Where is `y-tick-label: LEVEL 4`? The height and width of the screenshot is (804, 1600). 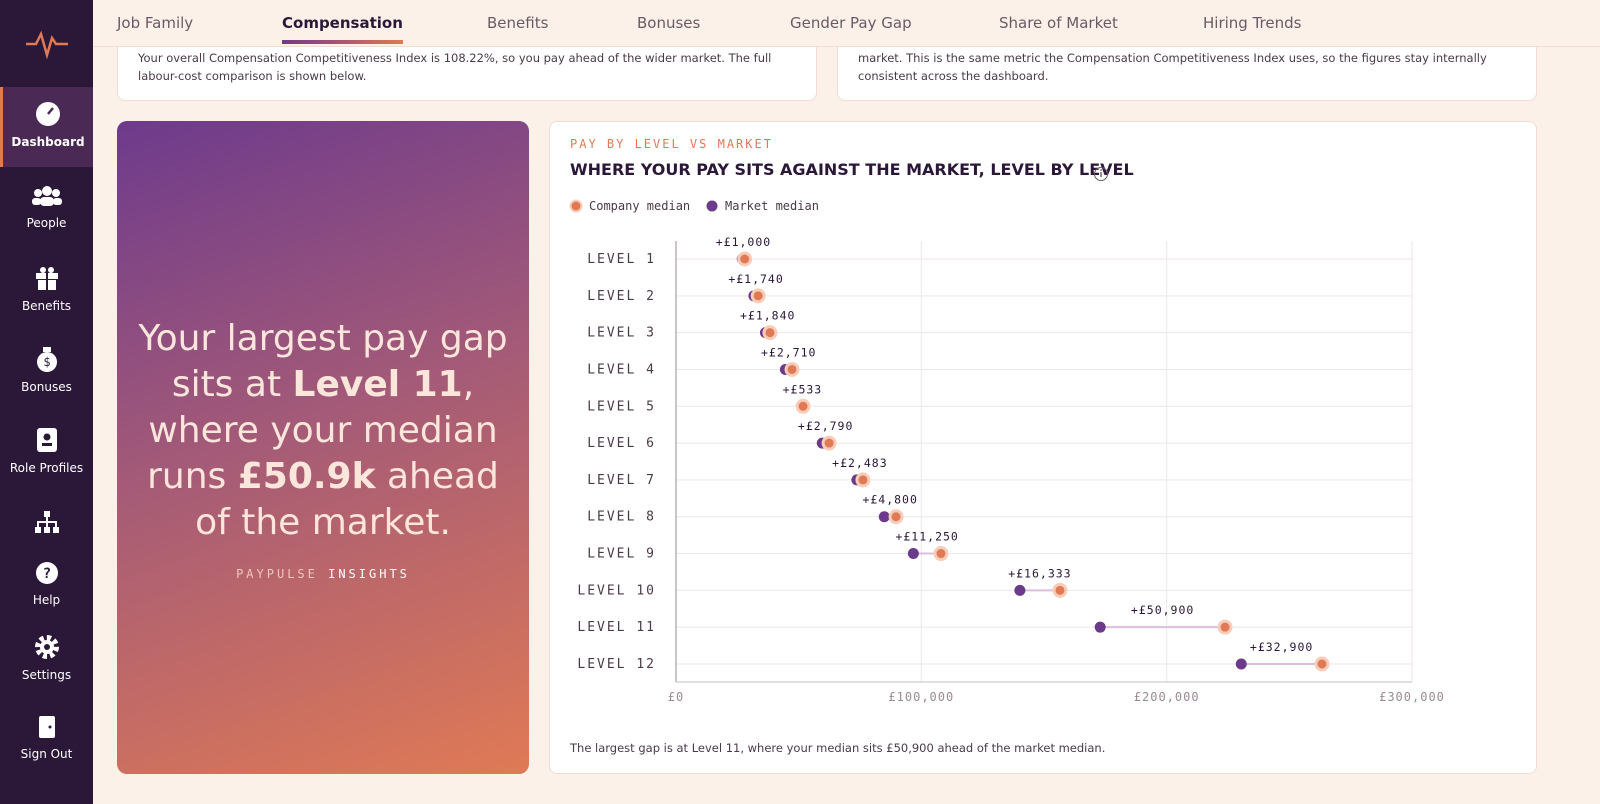
y-tick-label: LEVEL 4 is located at coordinates (621, 369).